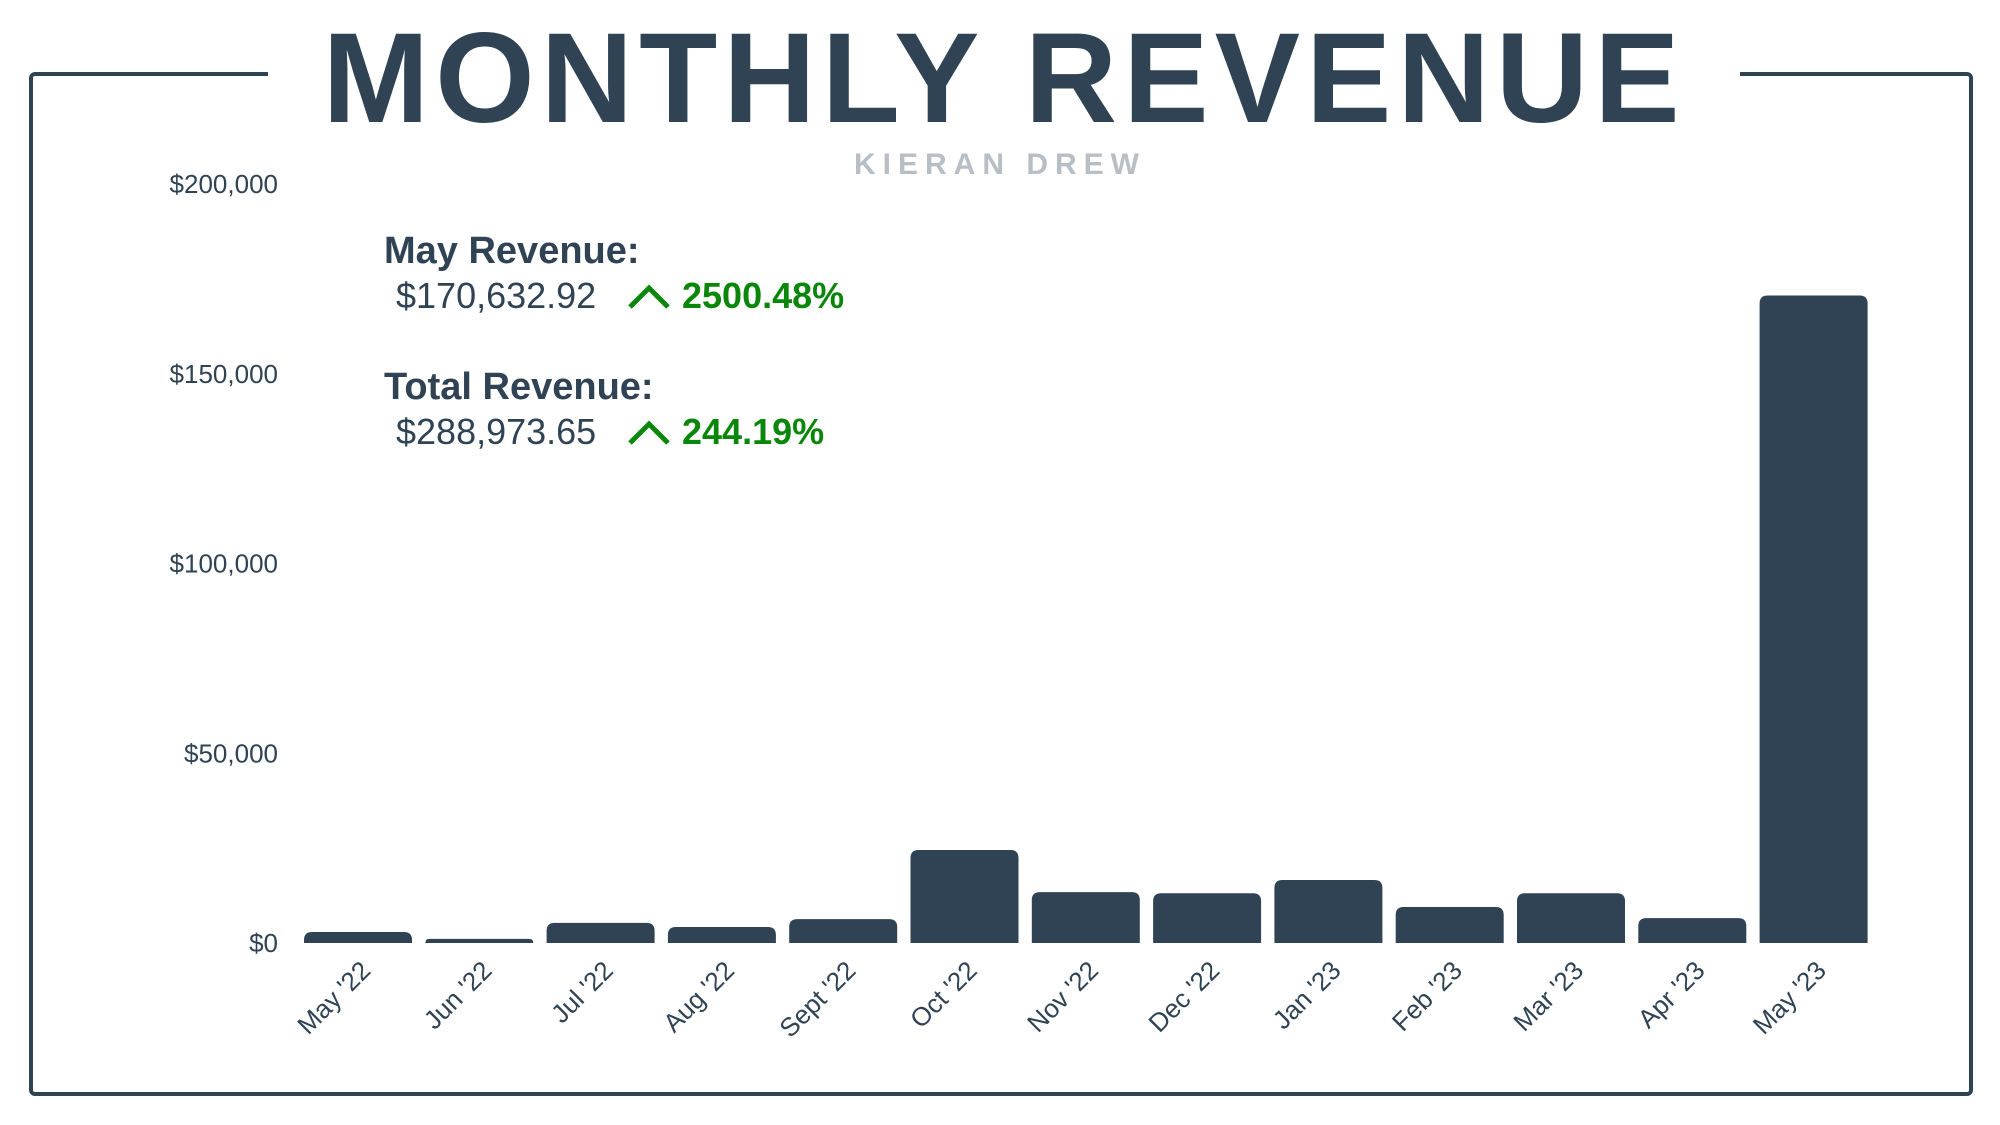 The height and width of the screenshot is (1125, 2000). Describe the element at coordinates (698, 996) in the screenshot. I see `x-tick-label: Aug '22` at that location.